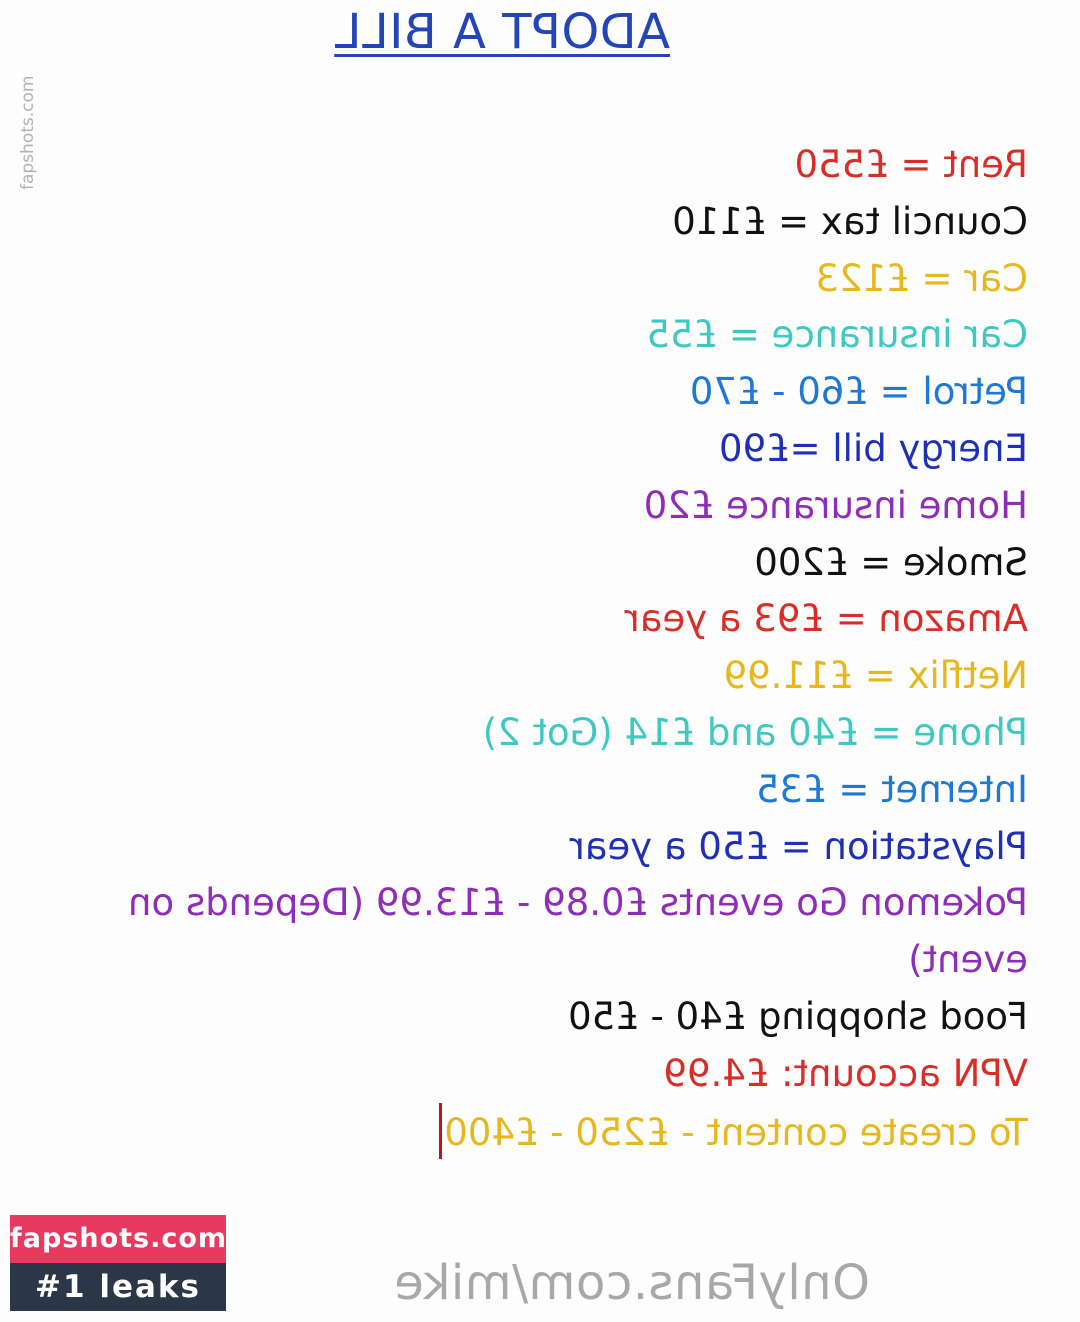 This screenshot has width=1080, height=1322. I want to click on bill-item: VPN account: £4.99, so click(563, 1074).